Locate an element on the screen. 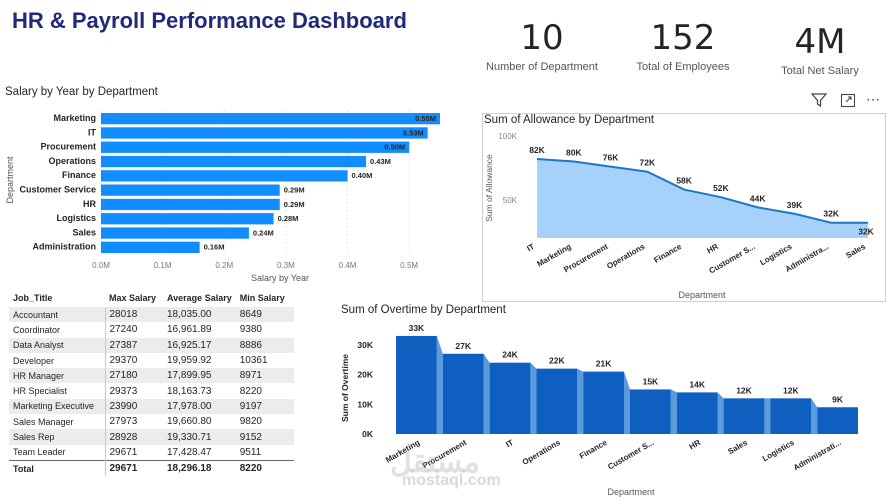 This screenshot has height=501, width=887. y-tick-label: 50K is located at coordinates (510, 200).